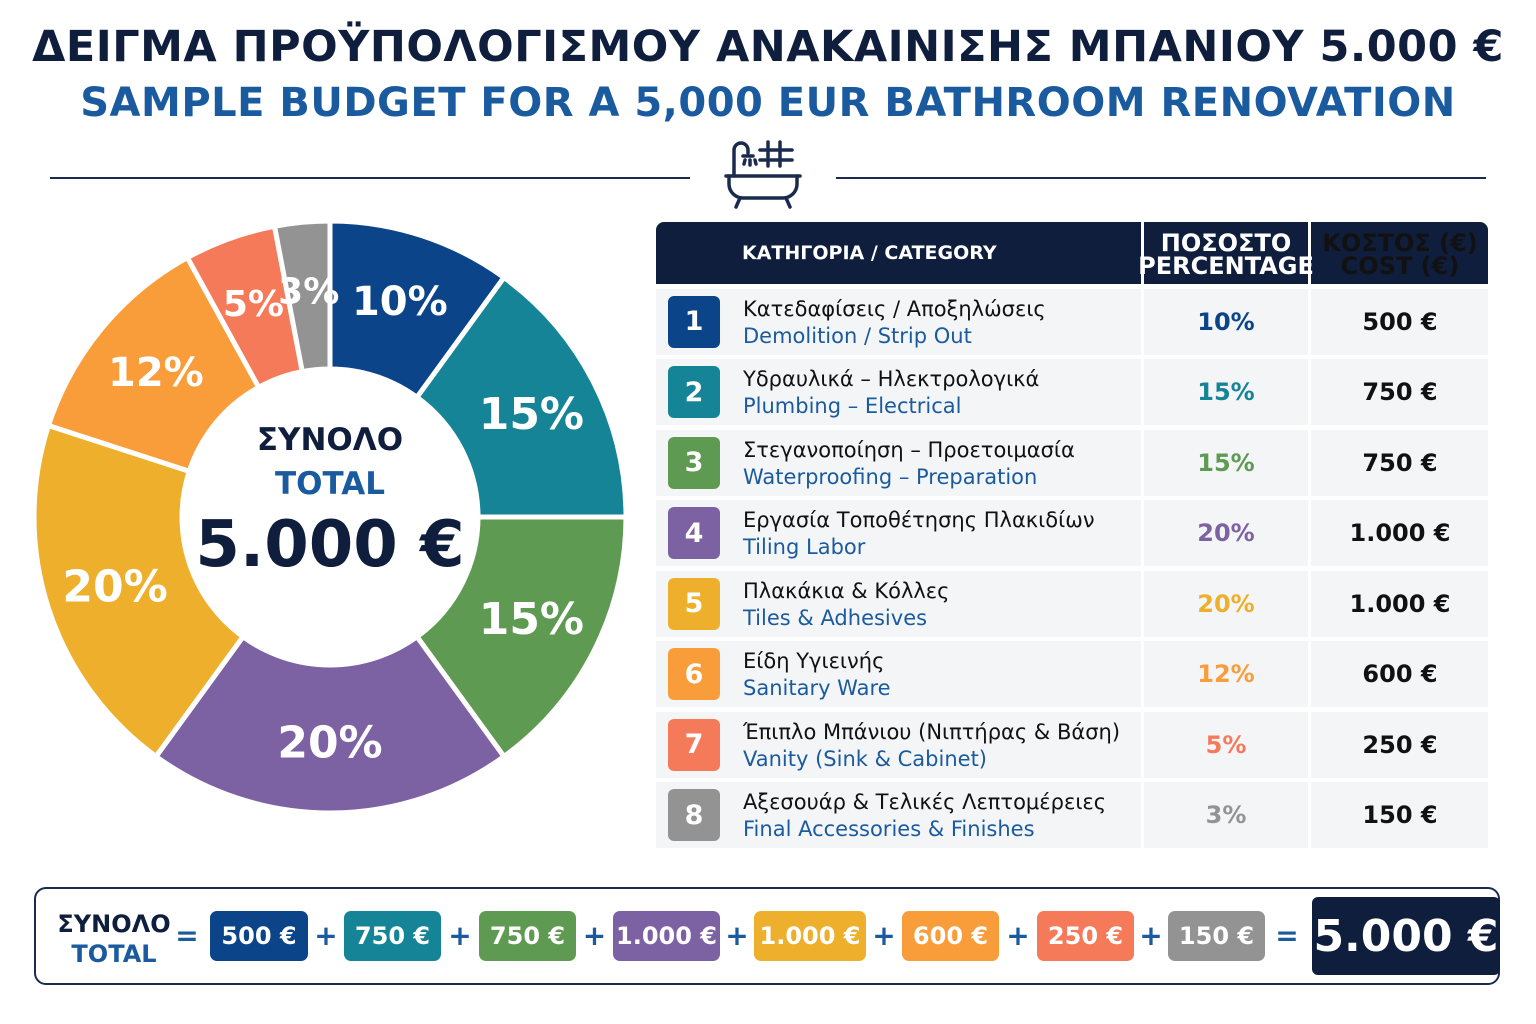 This screenshot has width=1536, height=1024. What do you see at coordinates (1406, 936) in the screenshot?
I see `summary-total: 5.000 €` at bounding box center [1406, 936].